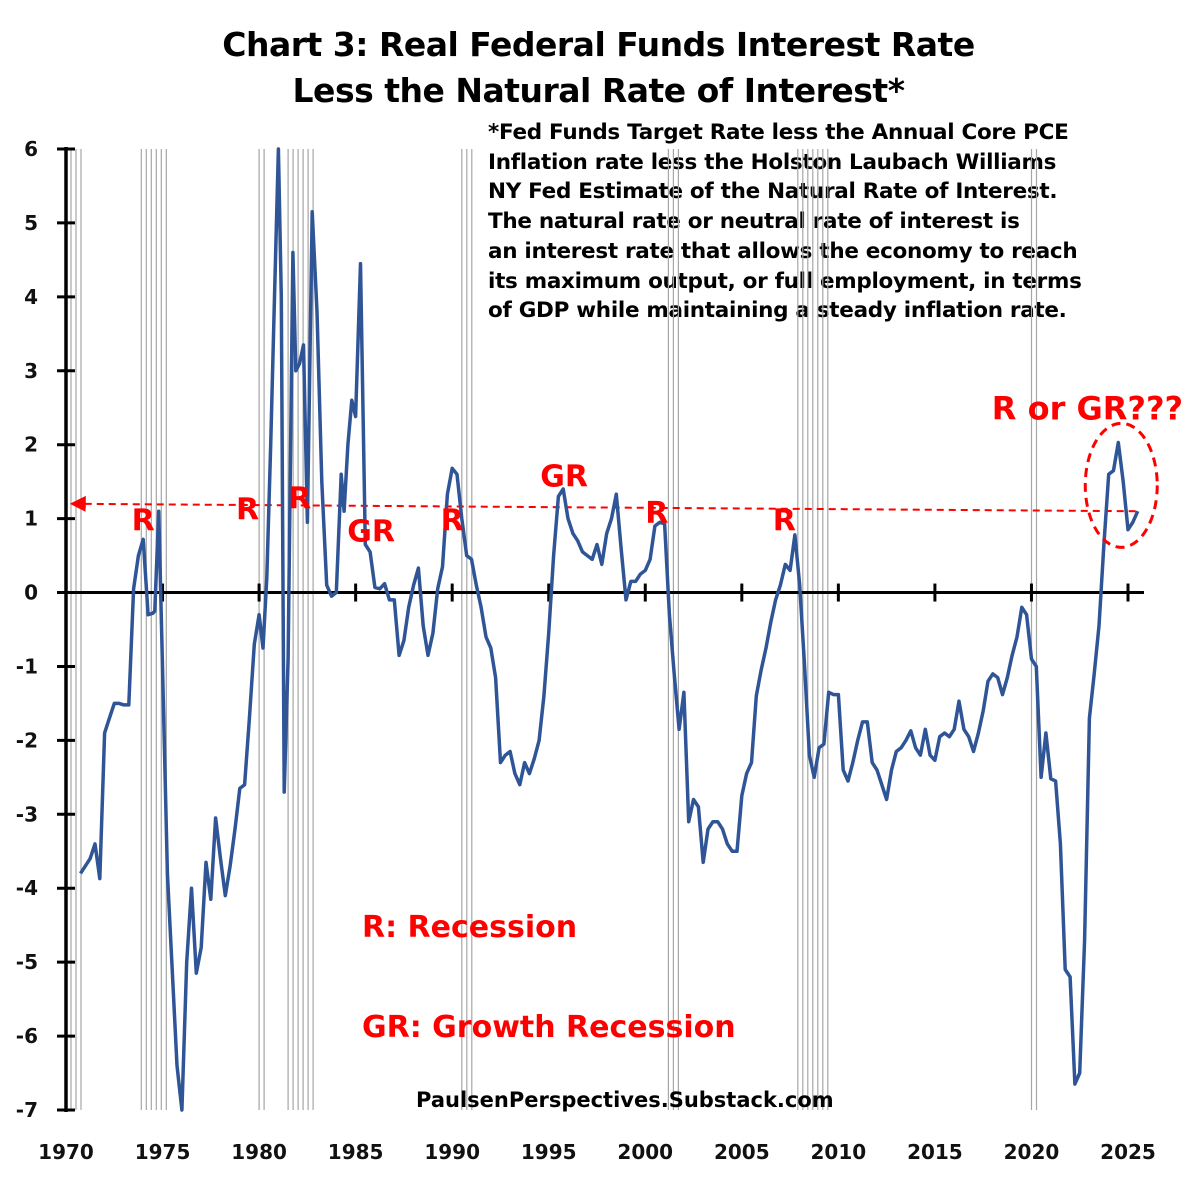  Describe the element at coordinates (66, 1152) in the screenshot. I see `x-tick-label: 1970` at that location.